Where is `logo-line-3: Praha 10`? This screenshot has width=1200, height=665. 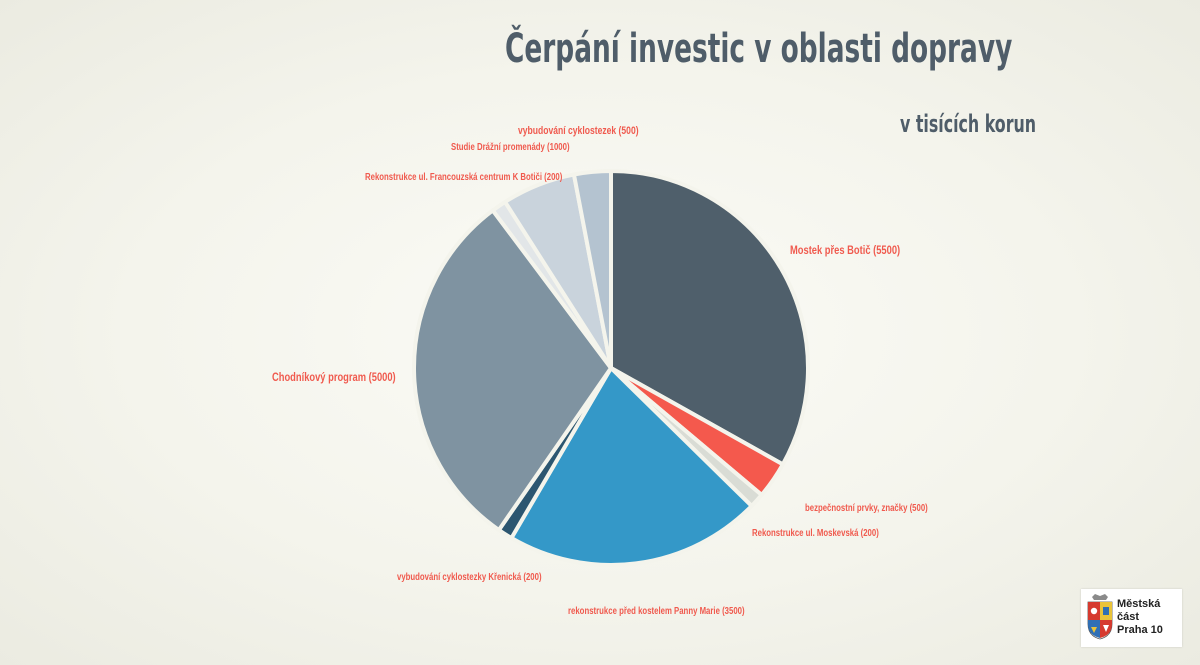 logo-line-3: Praha 10 is located at coordinates (1140, 630).